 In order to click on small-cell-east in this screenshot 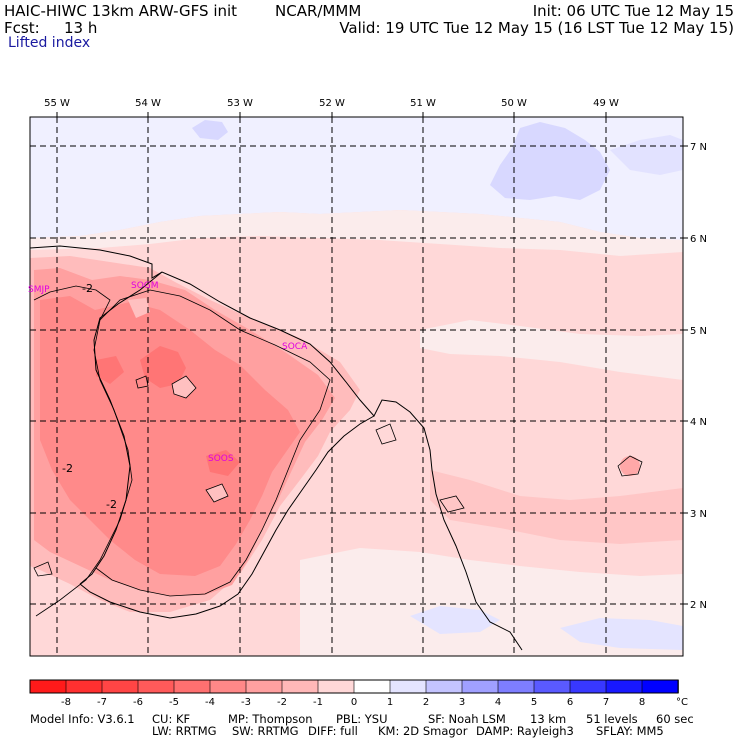, I will do `click(630, 466)`.